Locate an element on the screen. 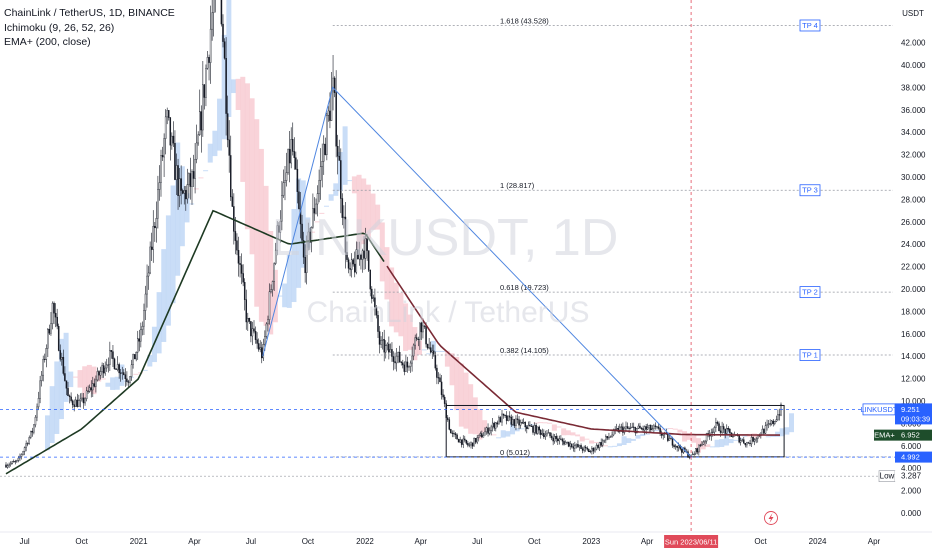 The width and height of the screenshot is (932, 550). legend-ichimoku: Ichimoku (9, 26, 52, 26) is located at coordinates (59, 27).